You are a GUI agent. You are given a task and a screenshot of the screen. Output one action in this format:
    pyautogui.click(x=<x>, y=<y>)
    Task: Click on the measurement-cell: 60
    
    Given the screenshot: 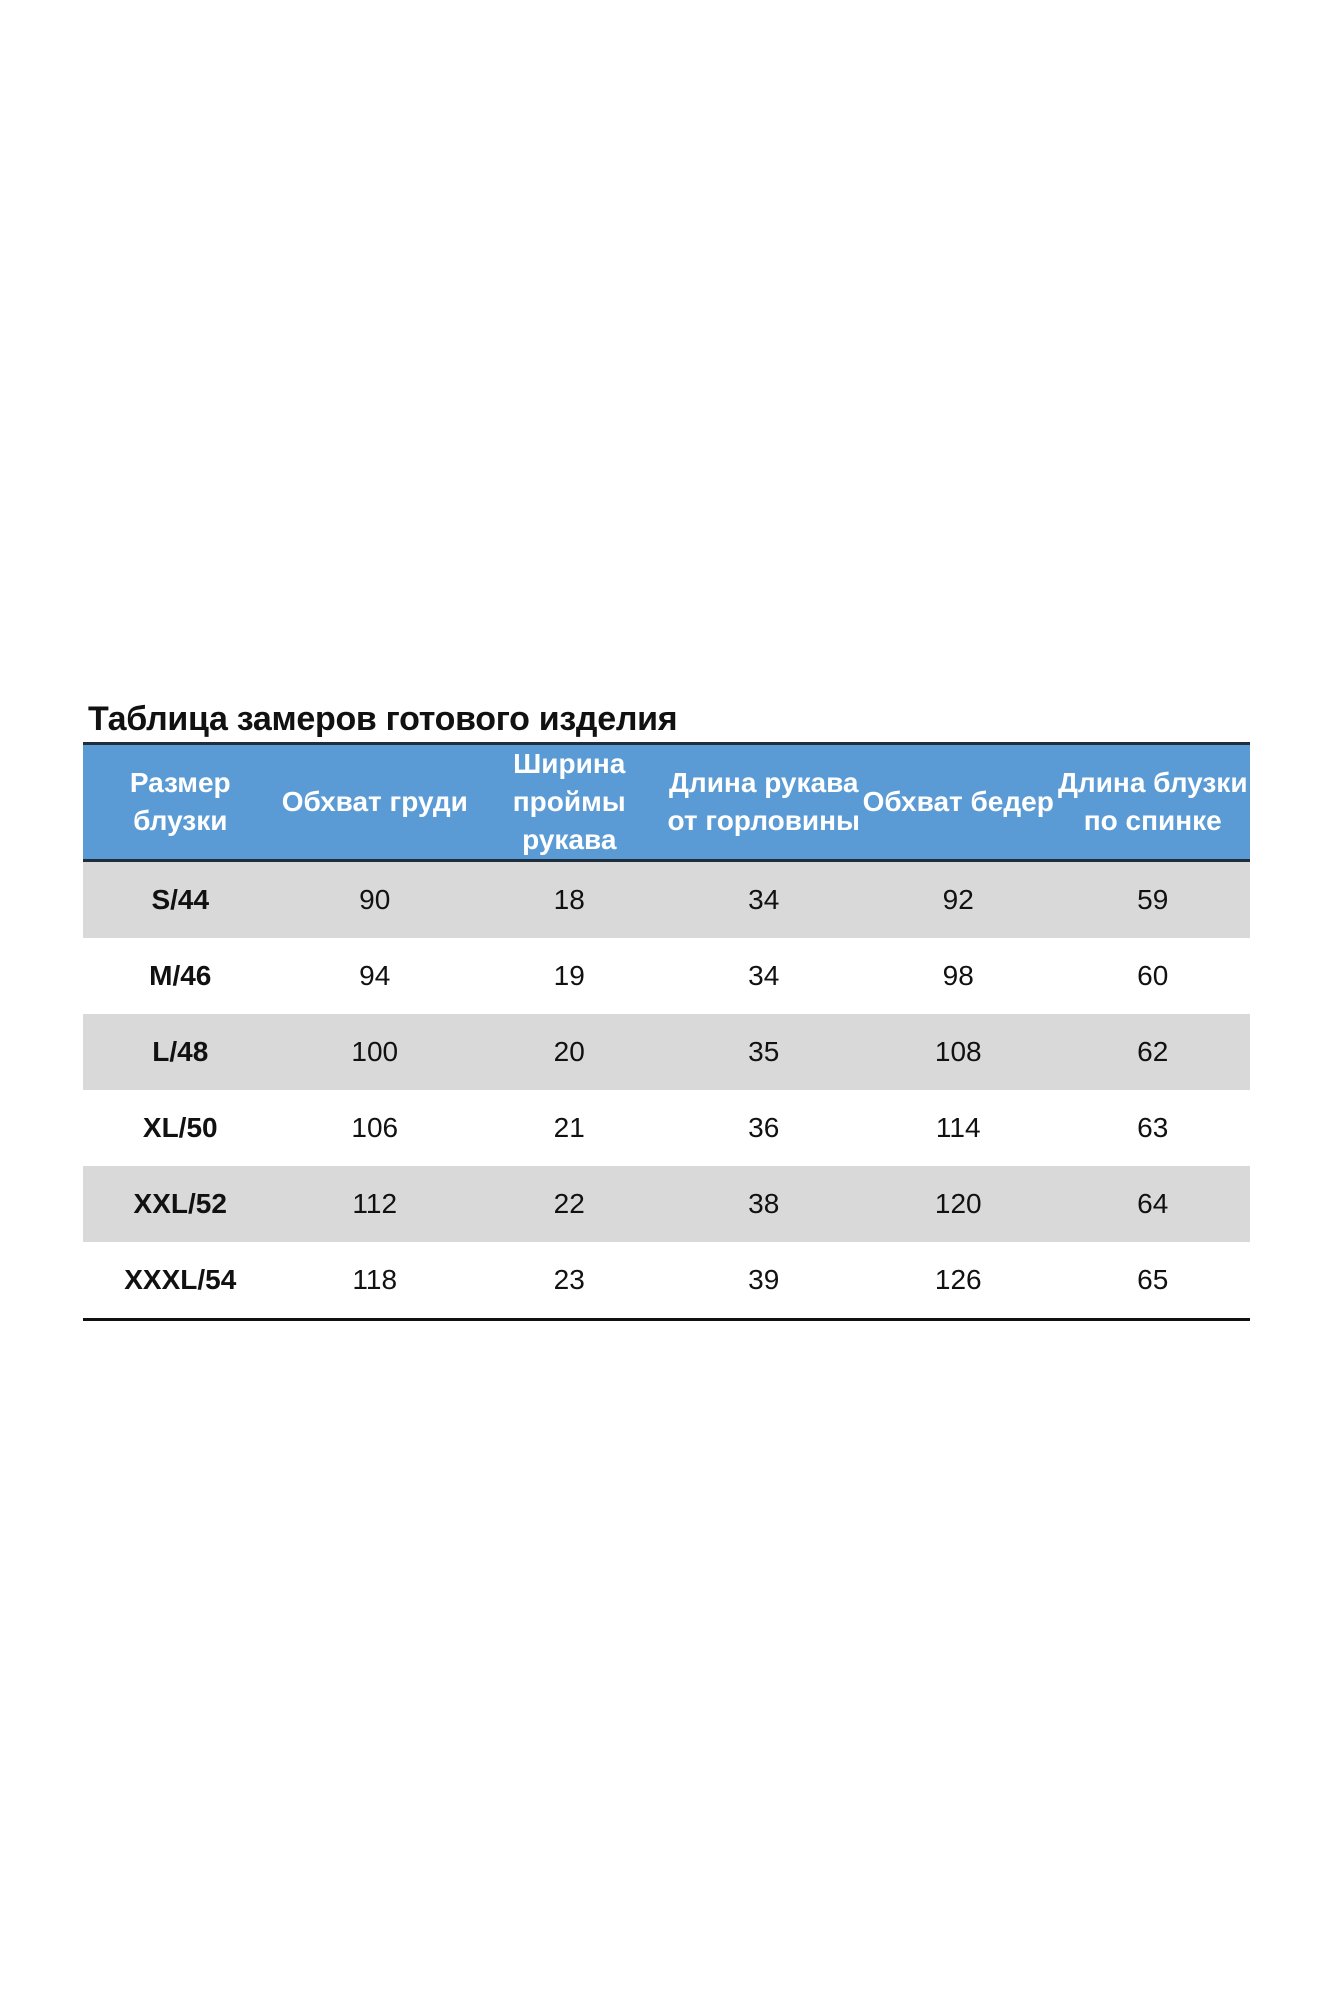 What is the action you would take?
    pyautogui.click(x=1153, y=975)
    